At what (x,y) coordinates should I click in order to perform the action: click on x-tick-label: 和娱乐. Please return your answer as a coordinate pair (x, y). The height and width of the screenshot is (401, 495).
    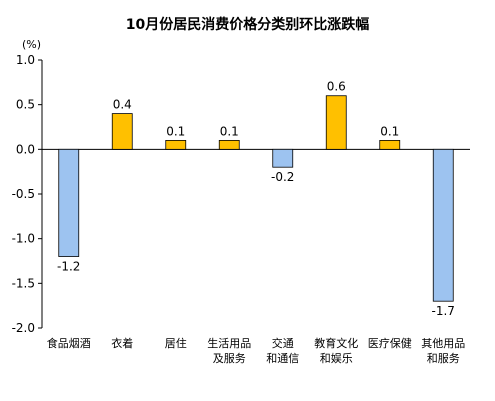
    Looking at the image, I should click on (336, 358).